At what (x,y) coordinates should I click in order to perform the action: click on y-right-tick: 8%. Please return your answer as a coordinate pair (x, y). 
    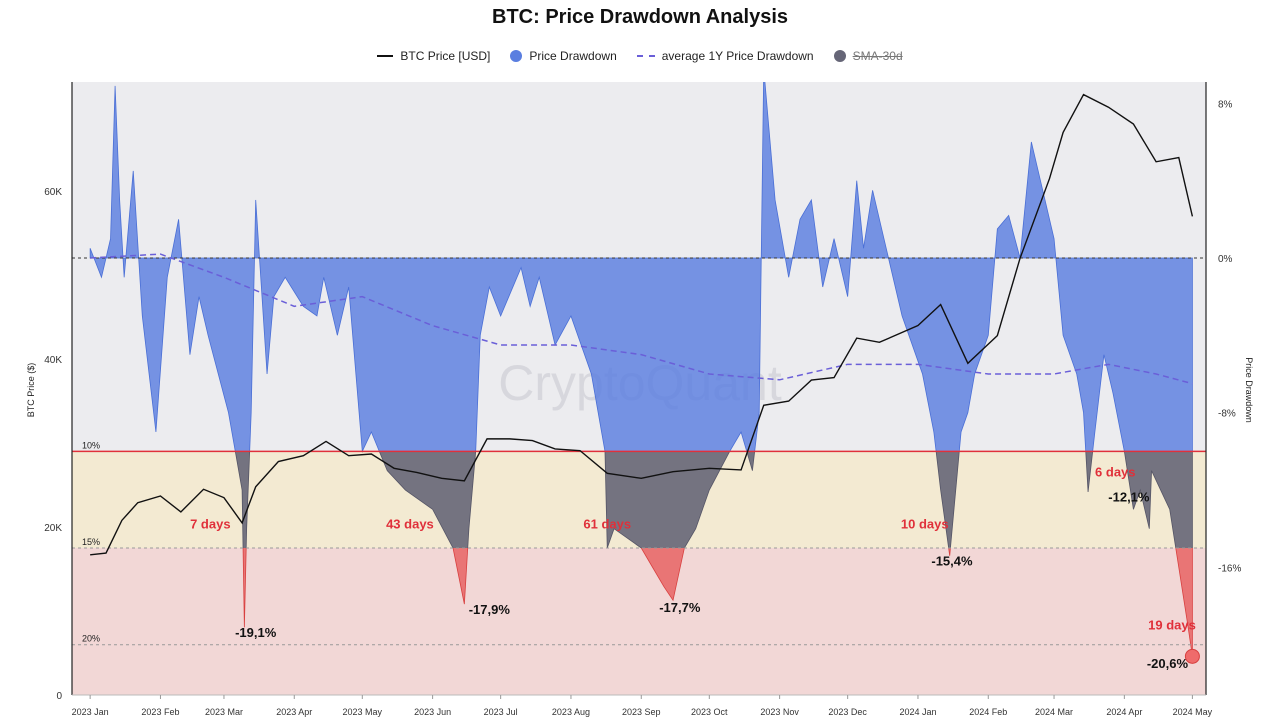
    Looking at the image, I should click on (1225, 104).